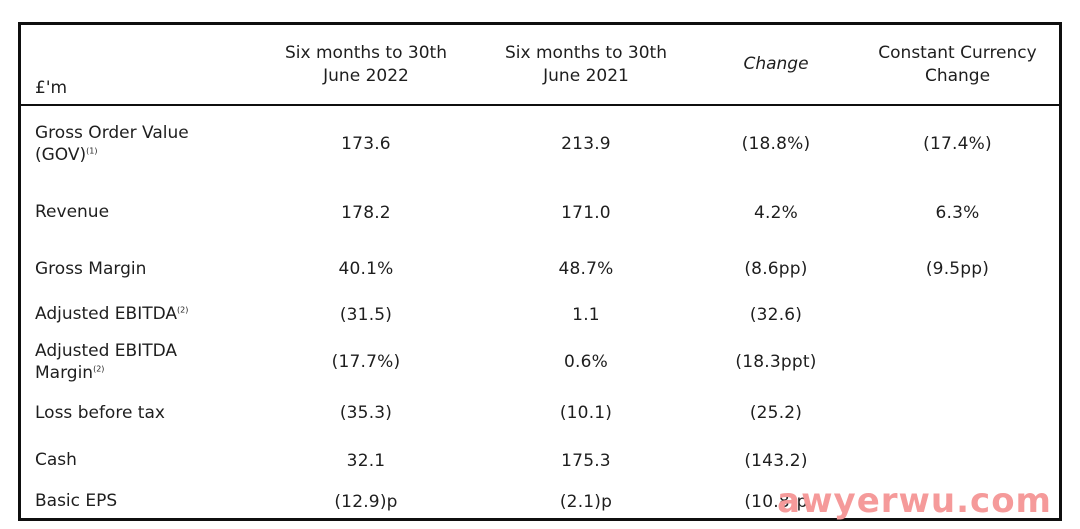 This screenshot has height=529, width=1080. What do you see at coordinates (366, 314) in the screenshot?
I see `value-cell: (31.5)` at bounding box center [366, 314].